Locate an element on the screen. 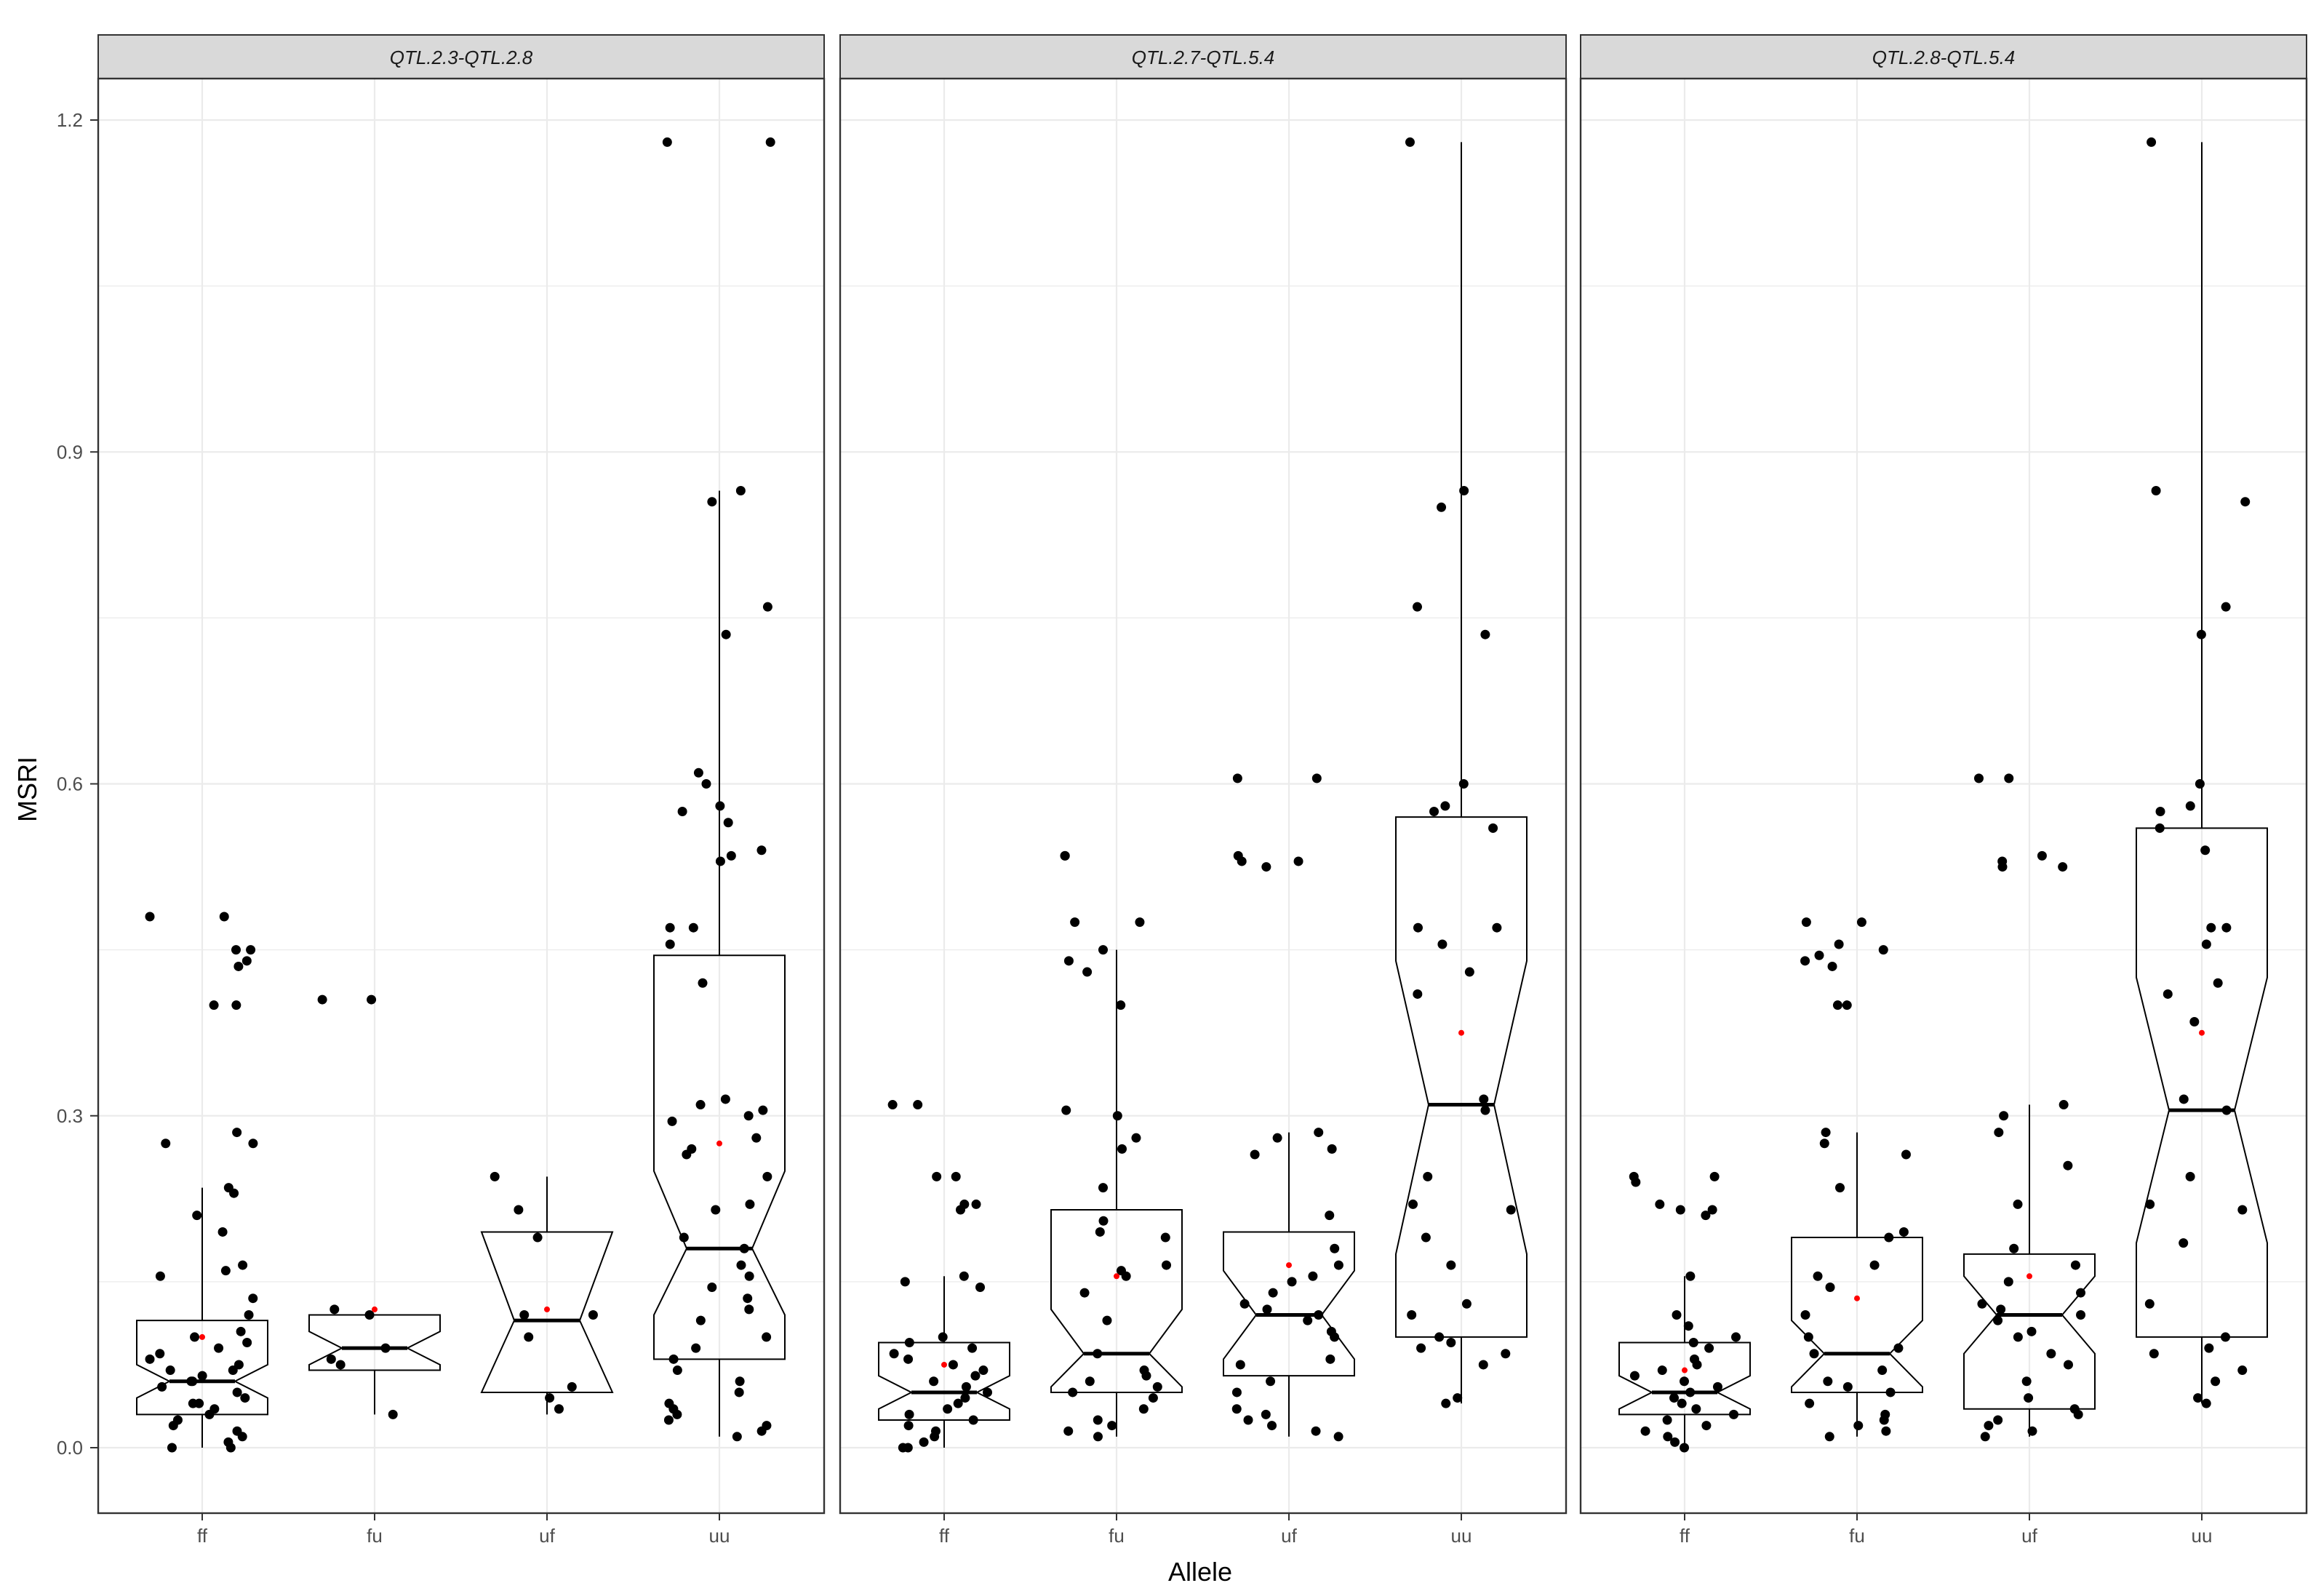 The height and width of the screenshot is (1591, 2324). facet-strip is located at coordinates (461, 56).